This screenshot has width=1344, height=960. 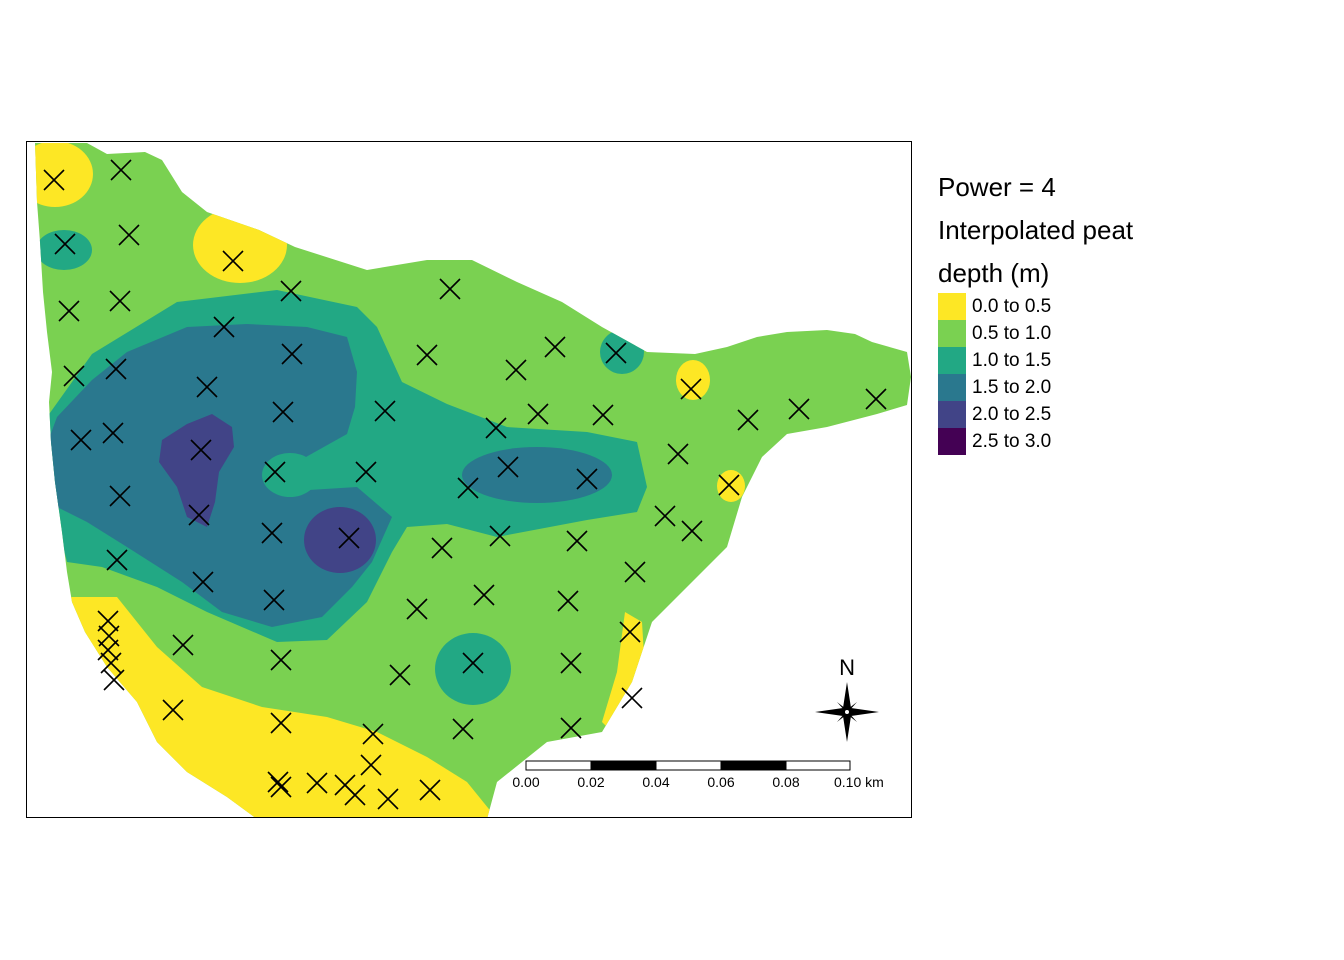 What do you see at coordinates (1012, 414) in the screenshot?
I see `legend-label: 2.0 to 2.5` at bounding box center [1012, 414].